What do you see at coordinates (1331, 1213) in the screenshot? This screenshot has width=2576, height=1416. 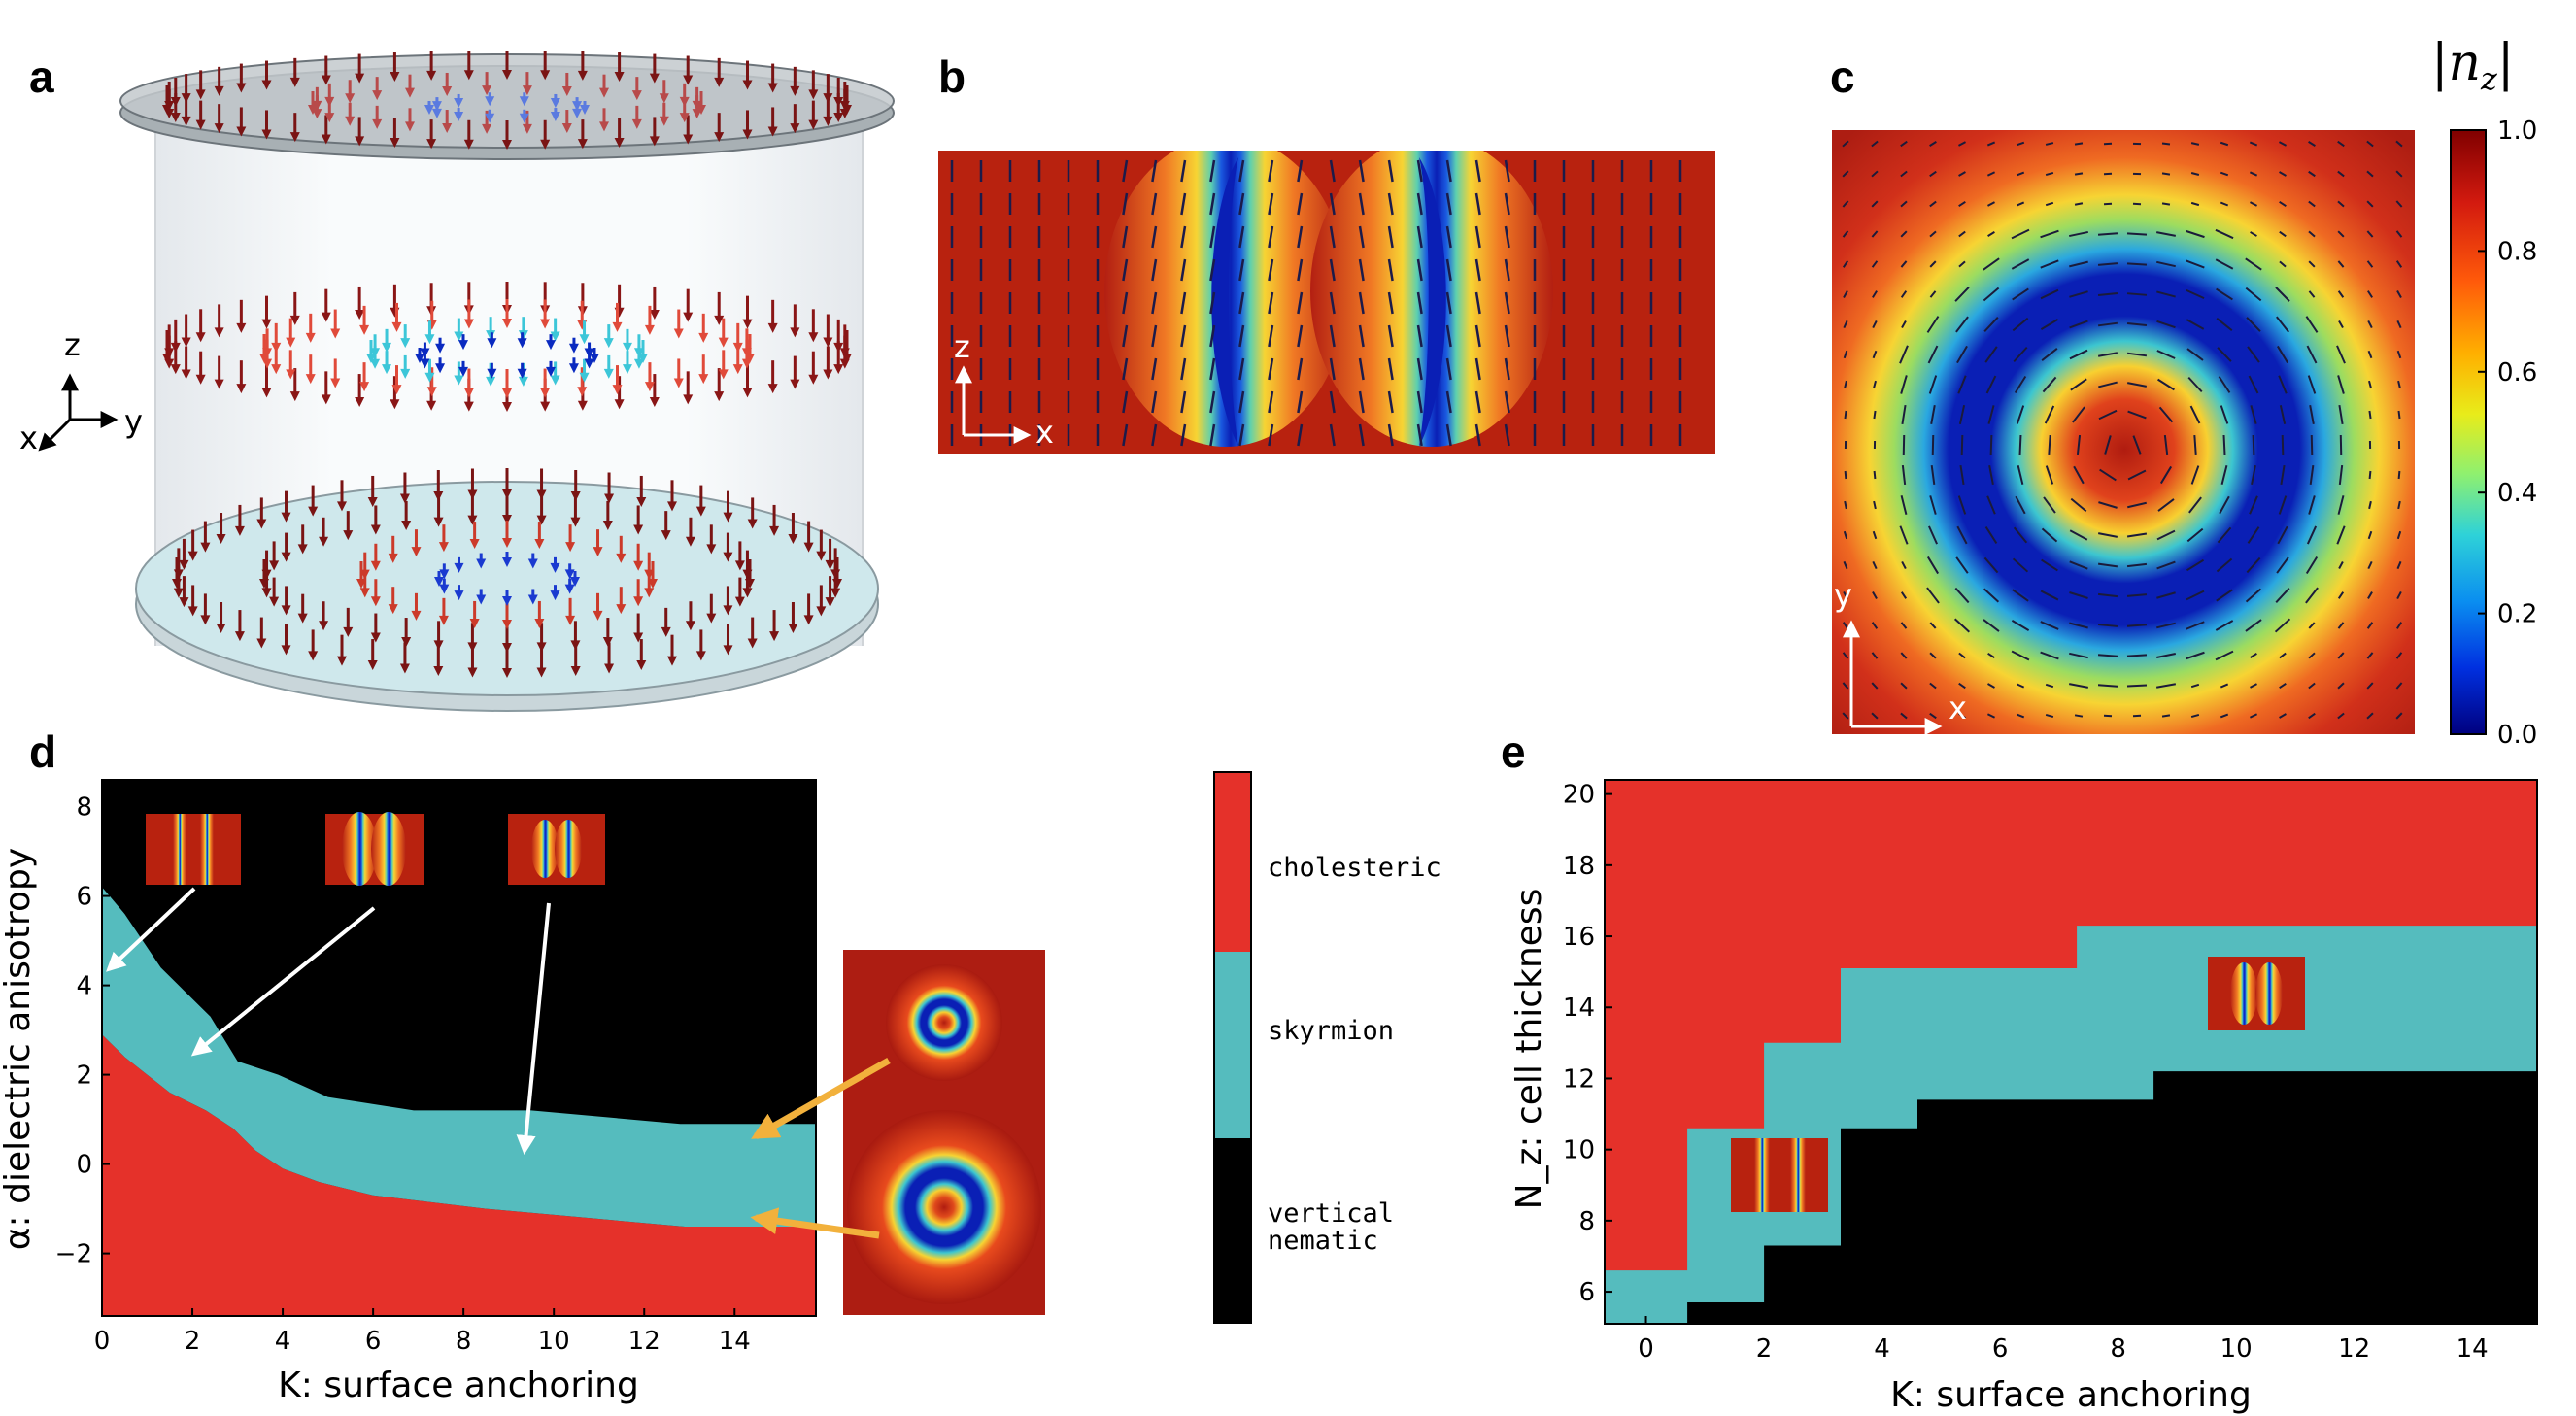 I see `legend-label-vertical: vertical` at bounding box center [1331, 1213].